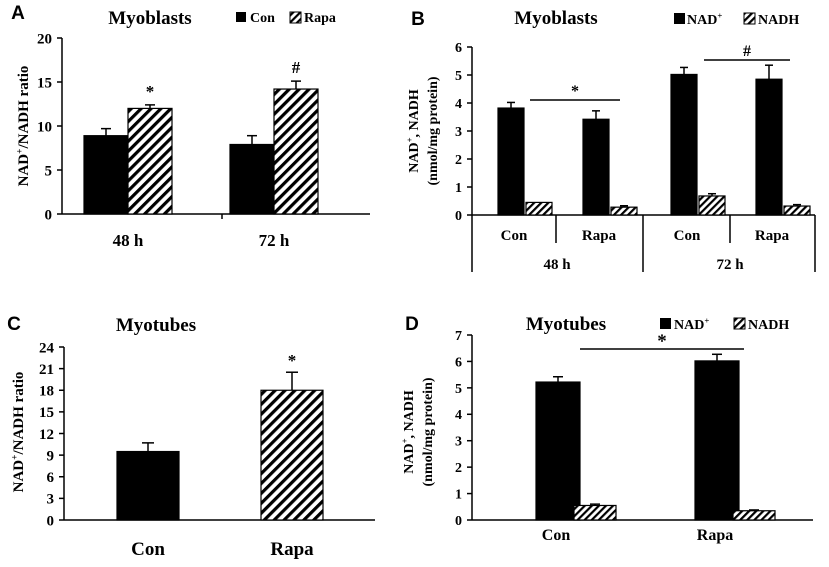 The image size is (829, 567). I want to click on panel-d-y-tick-label: 3, so click(458, 442).